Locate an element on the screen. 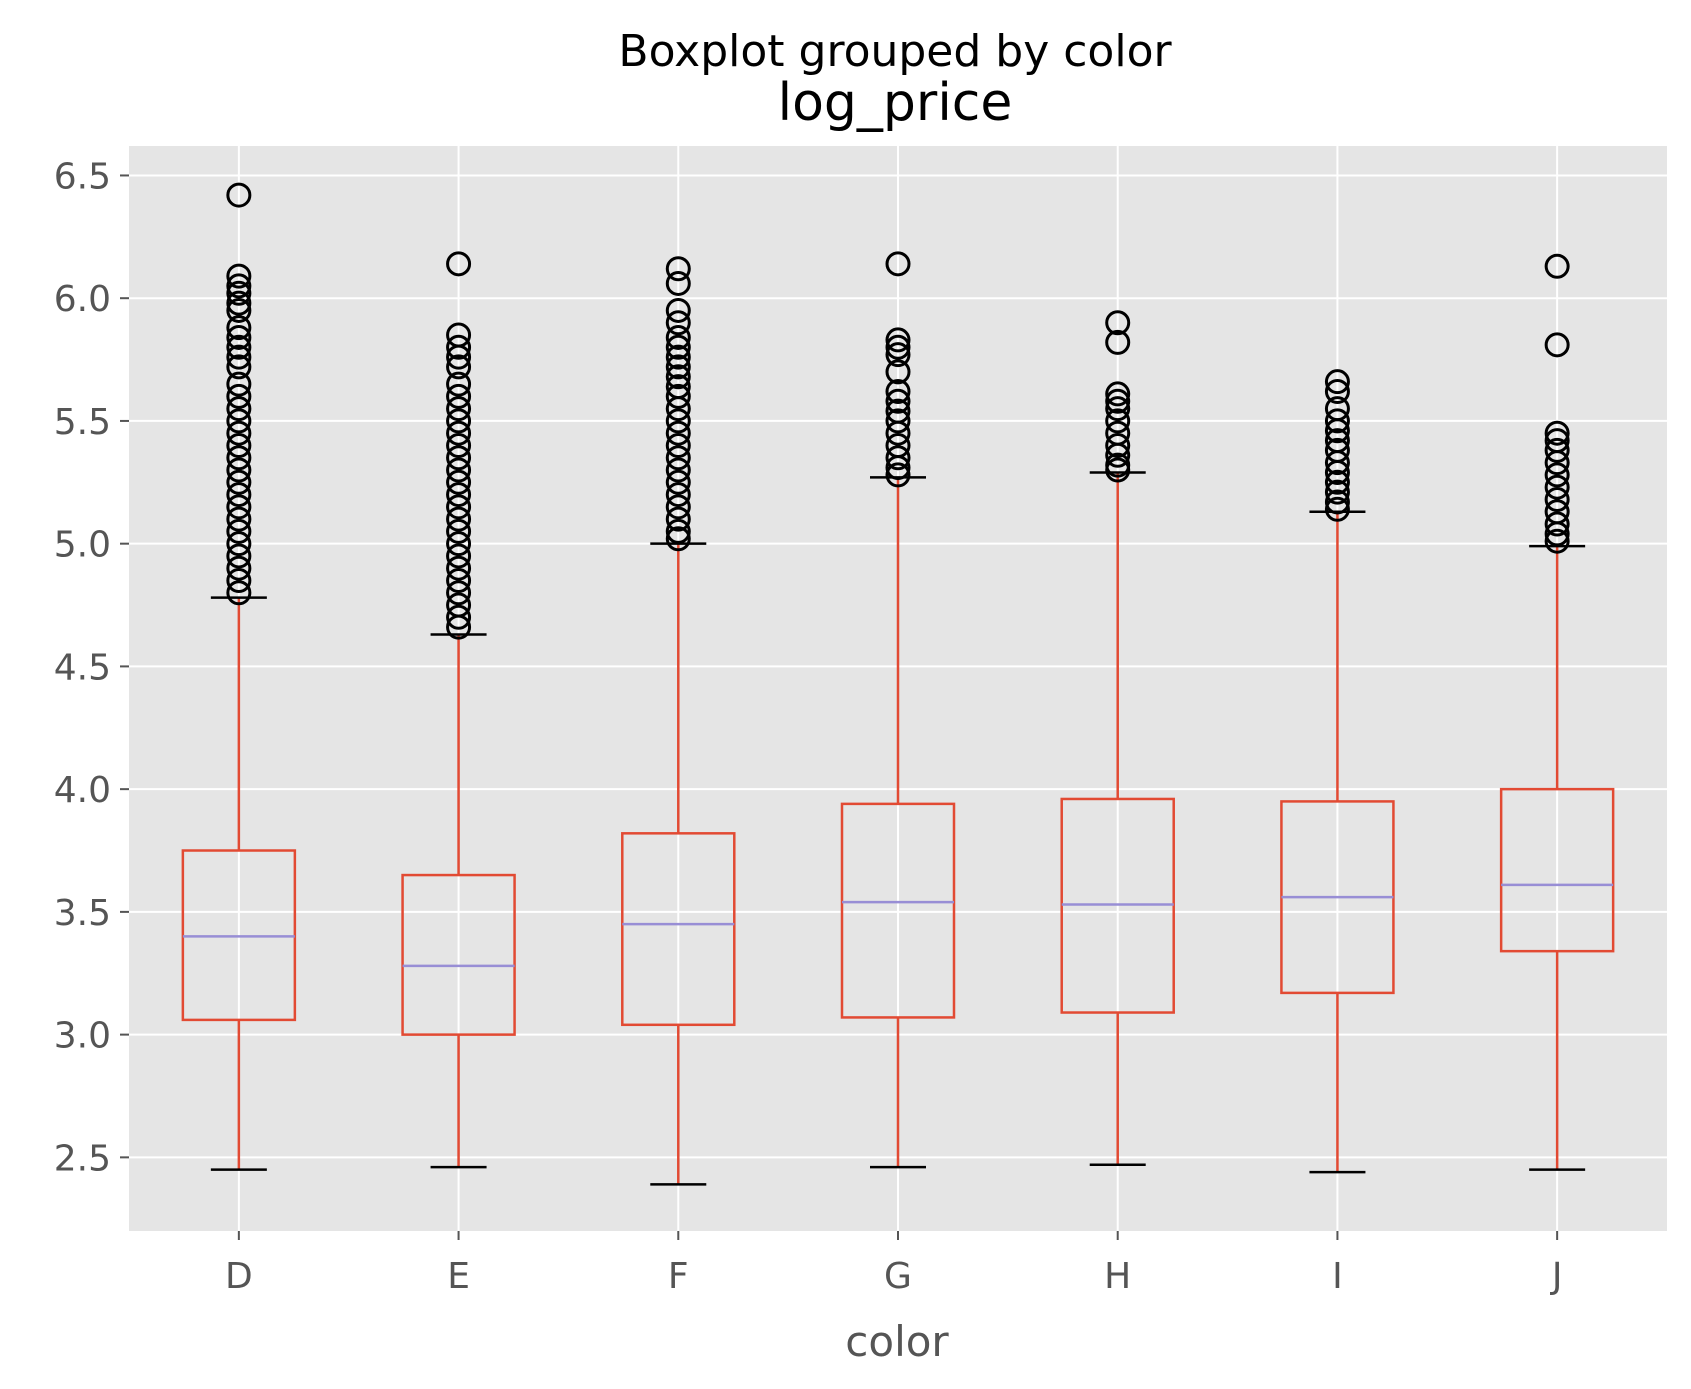 Image resolution: width=1691 pixels, height=1389 pixels. box-group-G is located at coordinates (898, 710).